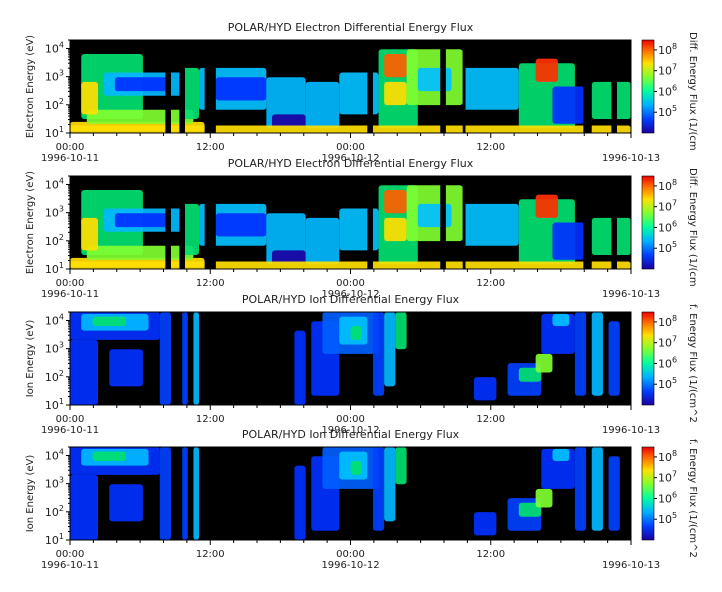  What do you see at coordinates (692, 498) in the screenshot?
I see `colorbar-label: f. Energy Flux (1/(cm^2` at bounding box center [692, 498].